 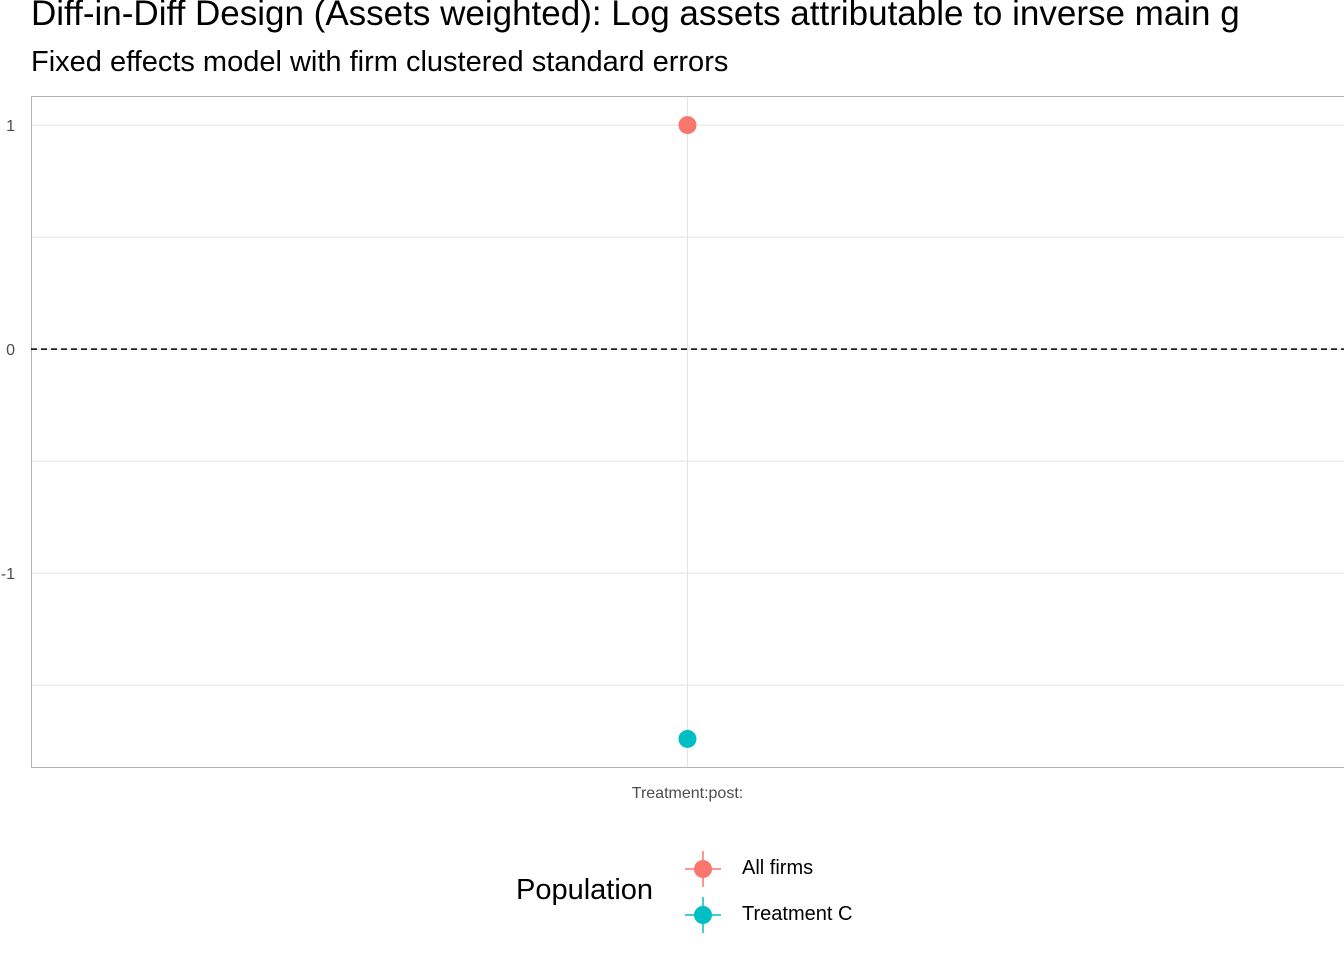 What do you see at coordinates (703, 869) in the screenshot?
I see `legend-key-all-firms` at bounding box center [703, 869].